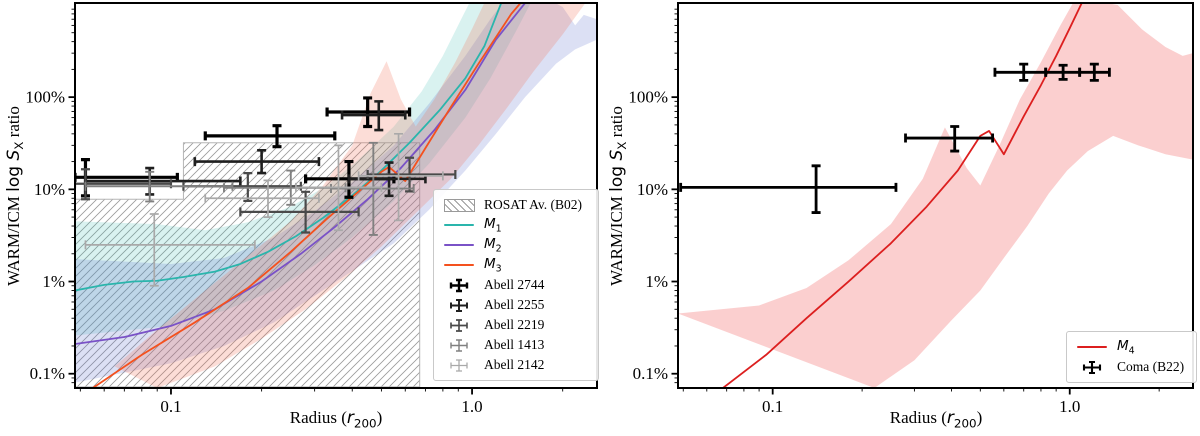 The width and height of the screenshot is (1200, 436). What do you see at coordinates (1092, 367) in the screenshot?
I see `coma-marker` at bounding box center [1092, 367].